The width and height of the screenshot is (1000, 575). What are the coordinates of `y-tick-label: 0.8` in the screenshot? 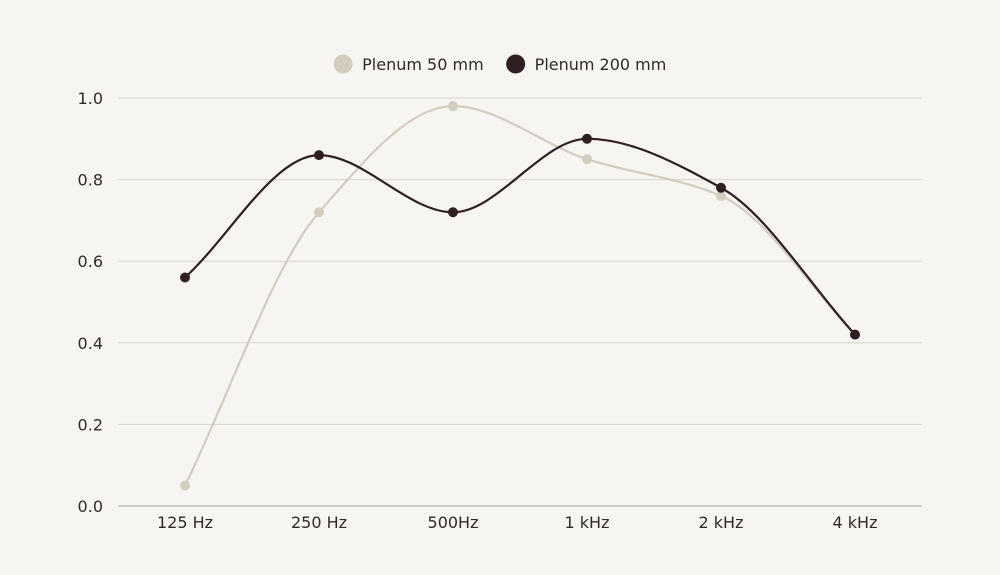 It's located at (90, 180).